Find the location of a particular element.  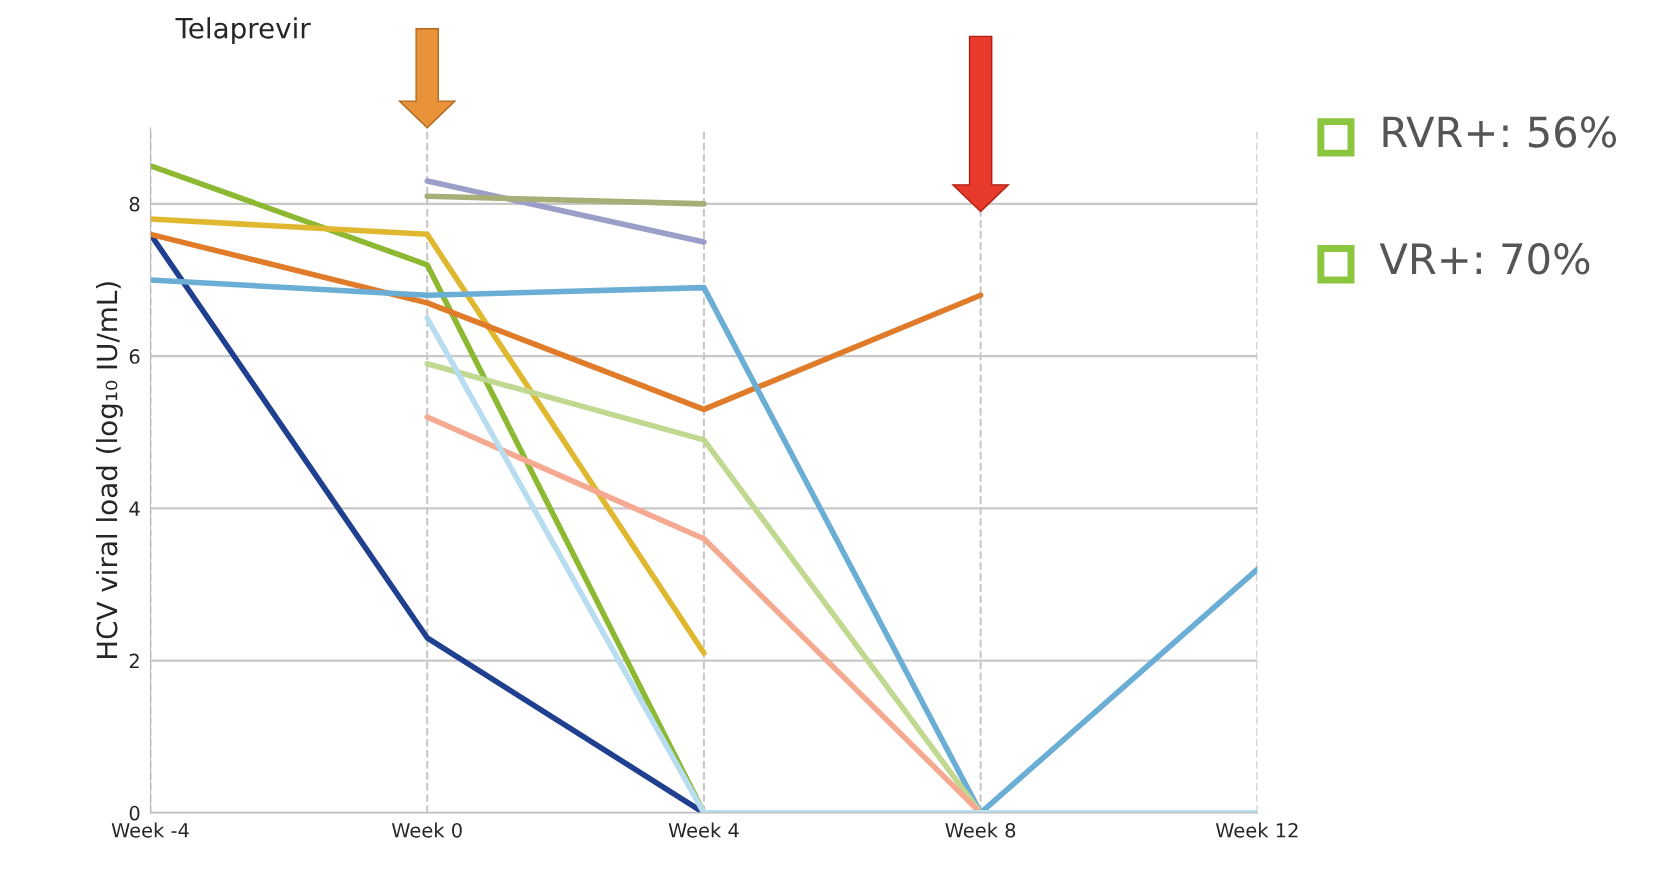

y-tick-label: 6 is located at coordinates (134, 356).